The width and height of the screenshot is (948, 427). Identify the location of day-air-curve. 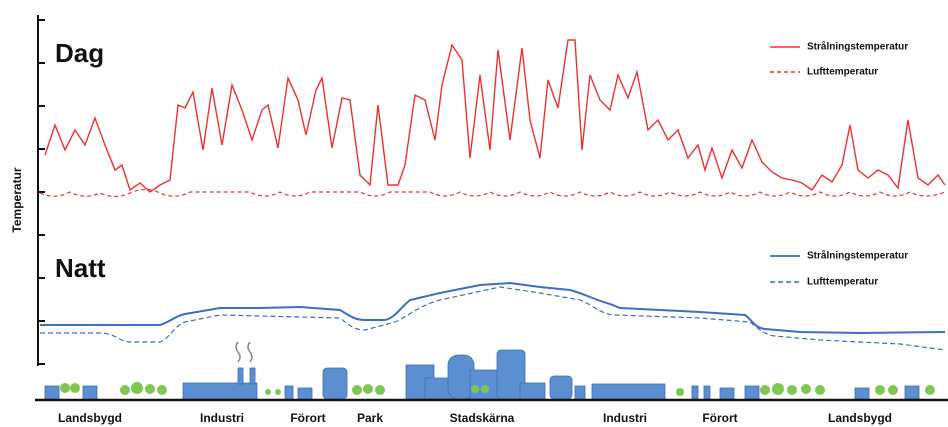
(492, 193).